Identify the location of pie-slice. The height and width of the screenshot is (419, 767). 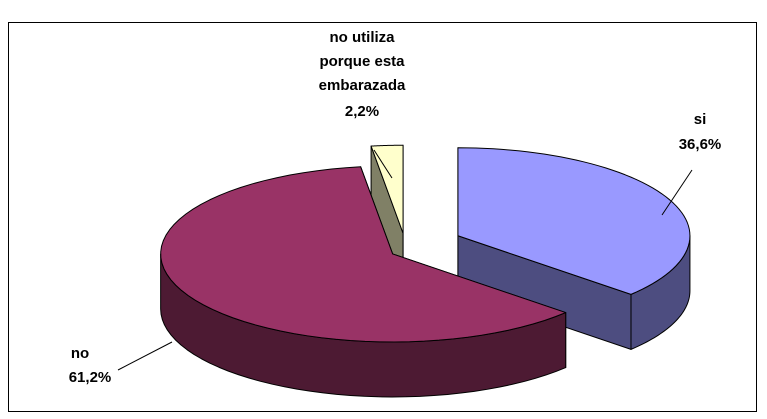
(574, 248).